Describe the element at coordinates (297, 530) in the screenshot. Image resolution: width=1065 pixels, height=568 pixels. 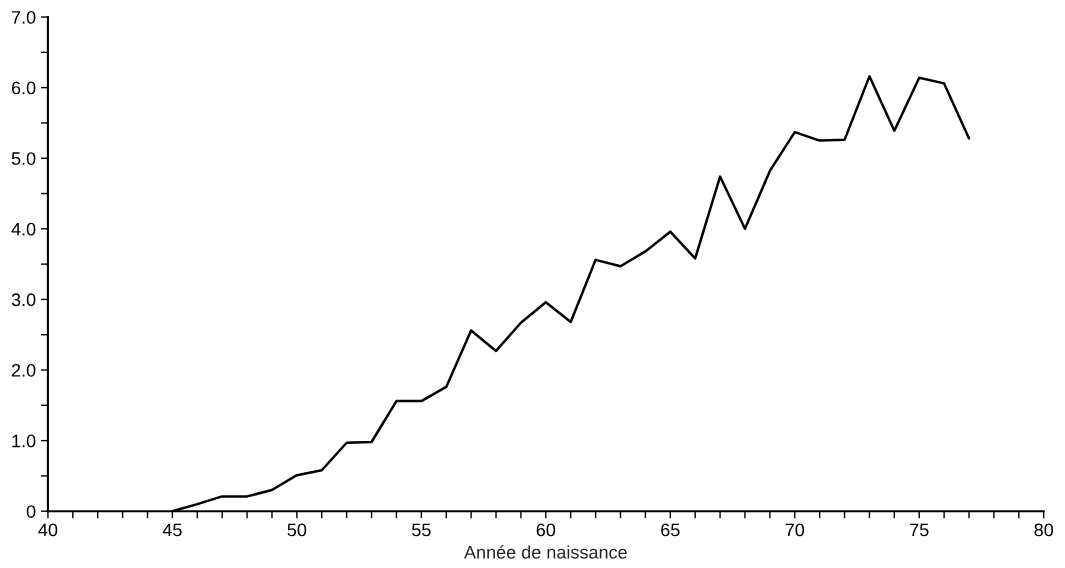
I see `x-tick-label: 50` at that location.